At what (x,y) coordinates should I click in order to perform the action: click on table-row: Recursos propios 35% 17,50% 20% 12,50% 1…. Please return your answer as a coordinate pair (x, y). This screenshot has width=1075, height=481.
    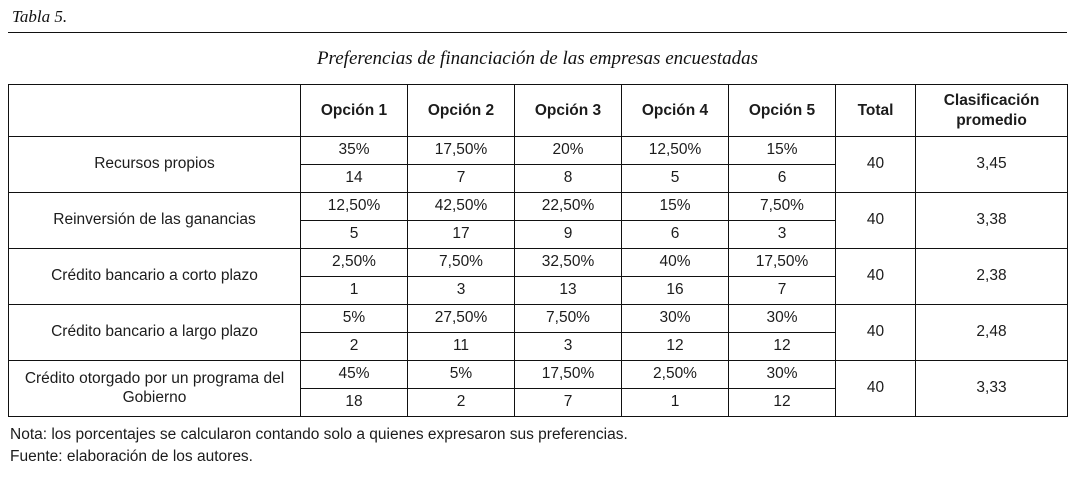
    Looking at the image, I should click on (538, 164).